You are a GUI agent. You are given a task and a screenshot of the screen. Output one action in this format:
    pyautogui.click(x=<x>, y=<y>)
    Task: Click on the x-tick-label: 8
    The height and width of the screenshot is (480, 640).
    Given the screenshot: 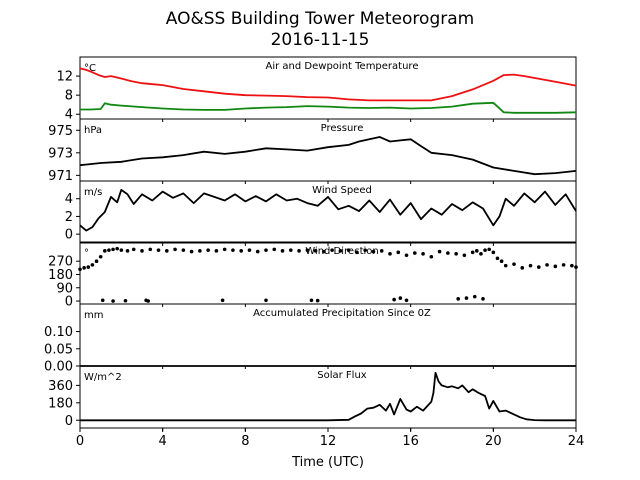 What is the action you would take?
    pyautogui.click(x=245, y=441)
    